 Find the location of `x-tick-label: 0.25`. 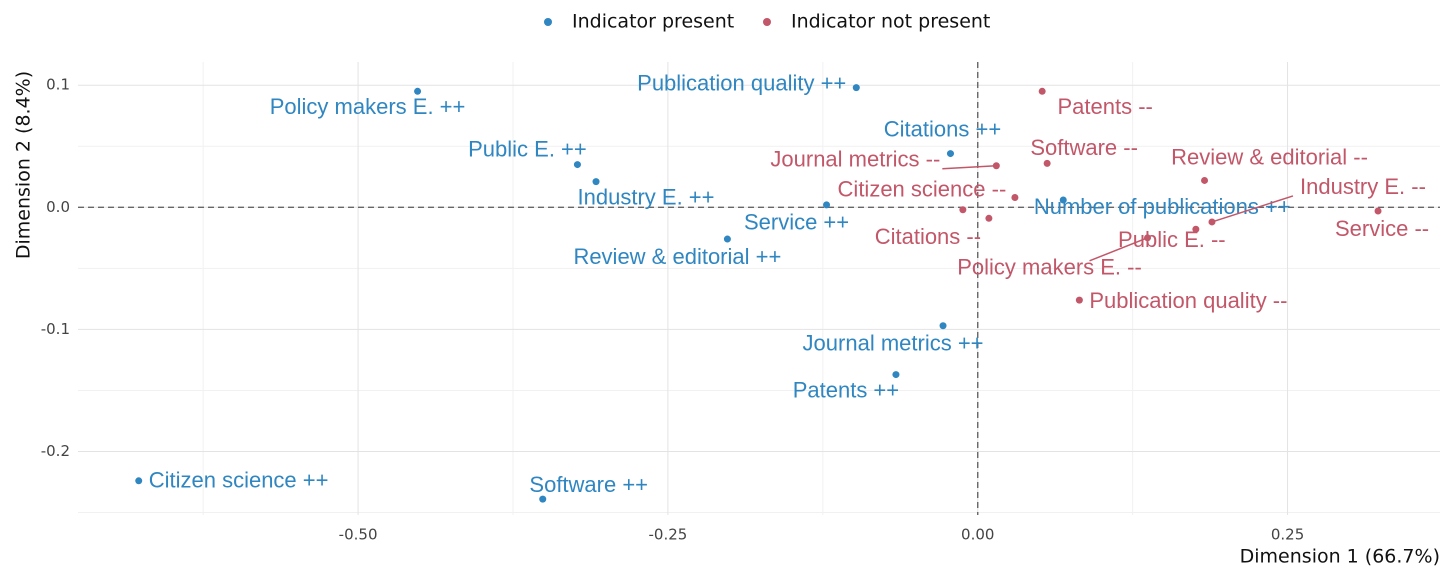

x-tick-label: 0.25 is located at coordinates (1287, 535).